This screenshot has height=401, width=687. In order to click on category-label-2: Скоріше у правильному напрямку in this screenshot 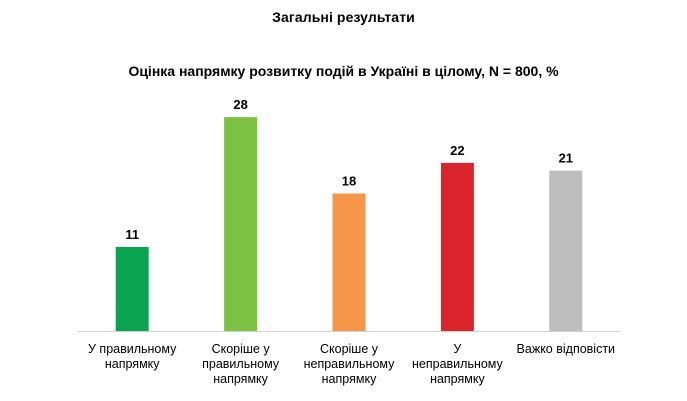, I will do `click(241, 364)`.